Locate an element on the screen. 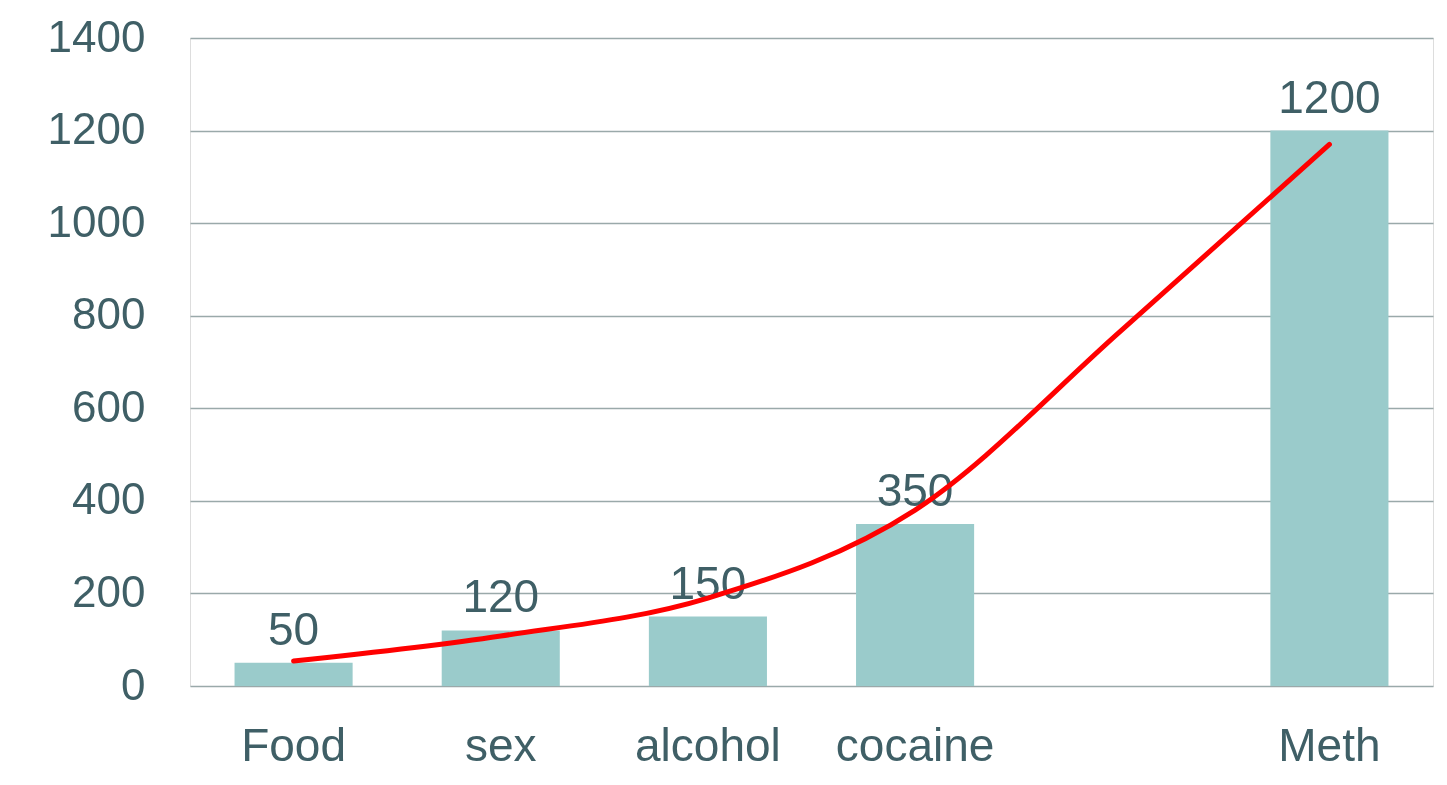 The height and width of the screenshot is (785, 1447). x-tick-label: sex is located at coordinates (500, 744).